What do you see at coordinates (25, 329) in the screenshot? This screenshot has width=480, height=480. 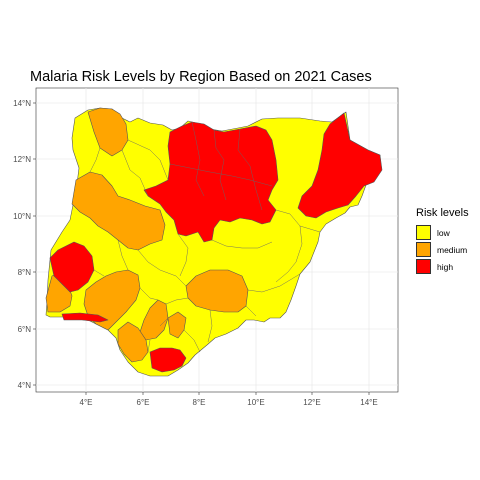 I see `y-tick-label: 6°N` at bounding box center [25, 329].